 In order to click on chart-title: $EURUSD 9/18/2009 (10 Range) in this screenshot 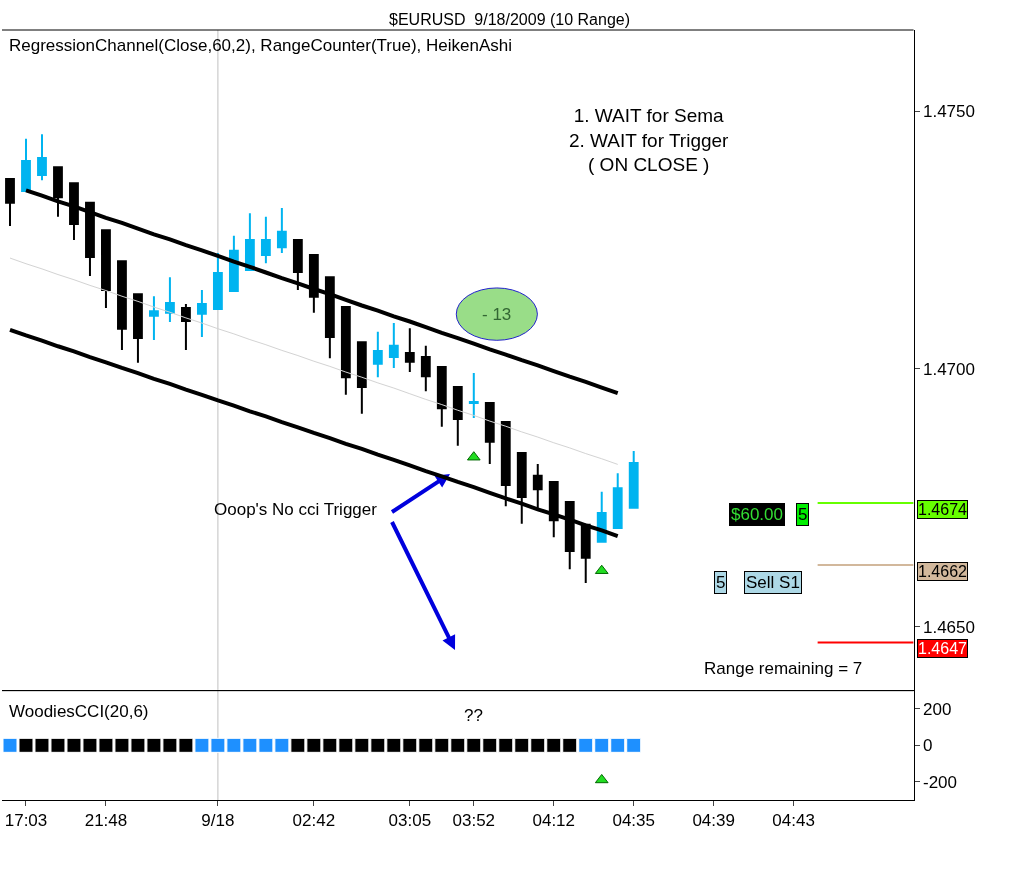, I will do `click(510, 19)`.